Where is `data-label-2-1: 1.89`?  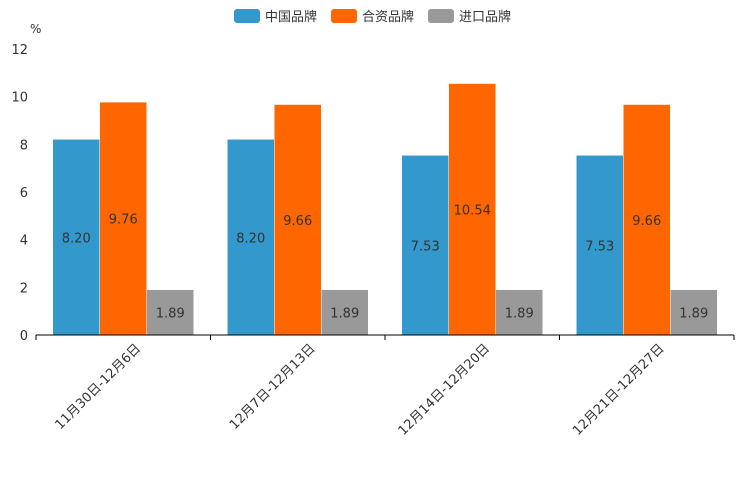
data-label-2-1: 1.89 is located at coordinates (344, 313).